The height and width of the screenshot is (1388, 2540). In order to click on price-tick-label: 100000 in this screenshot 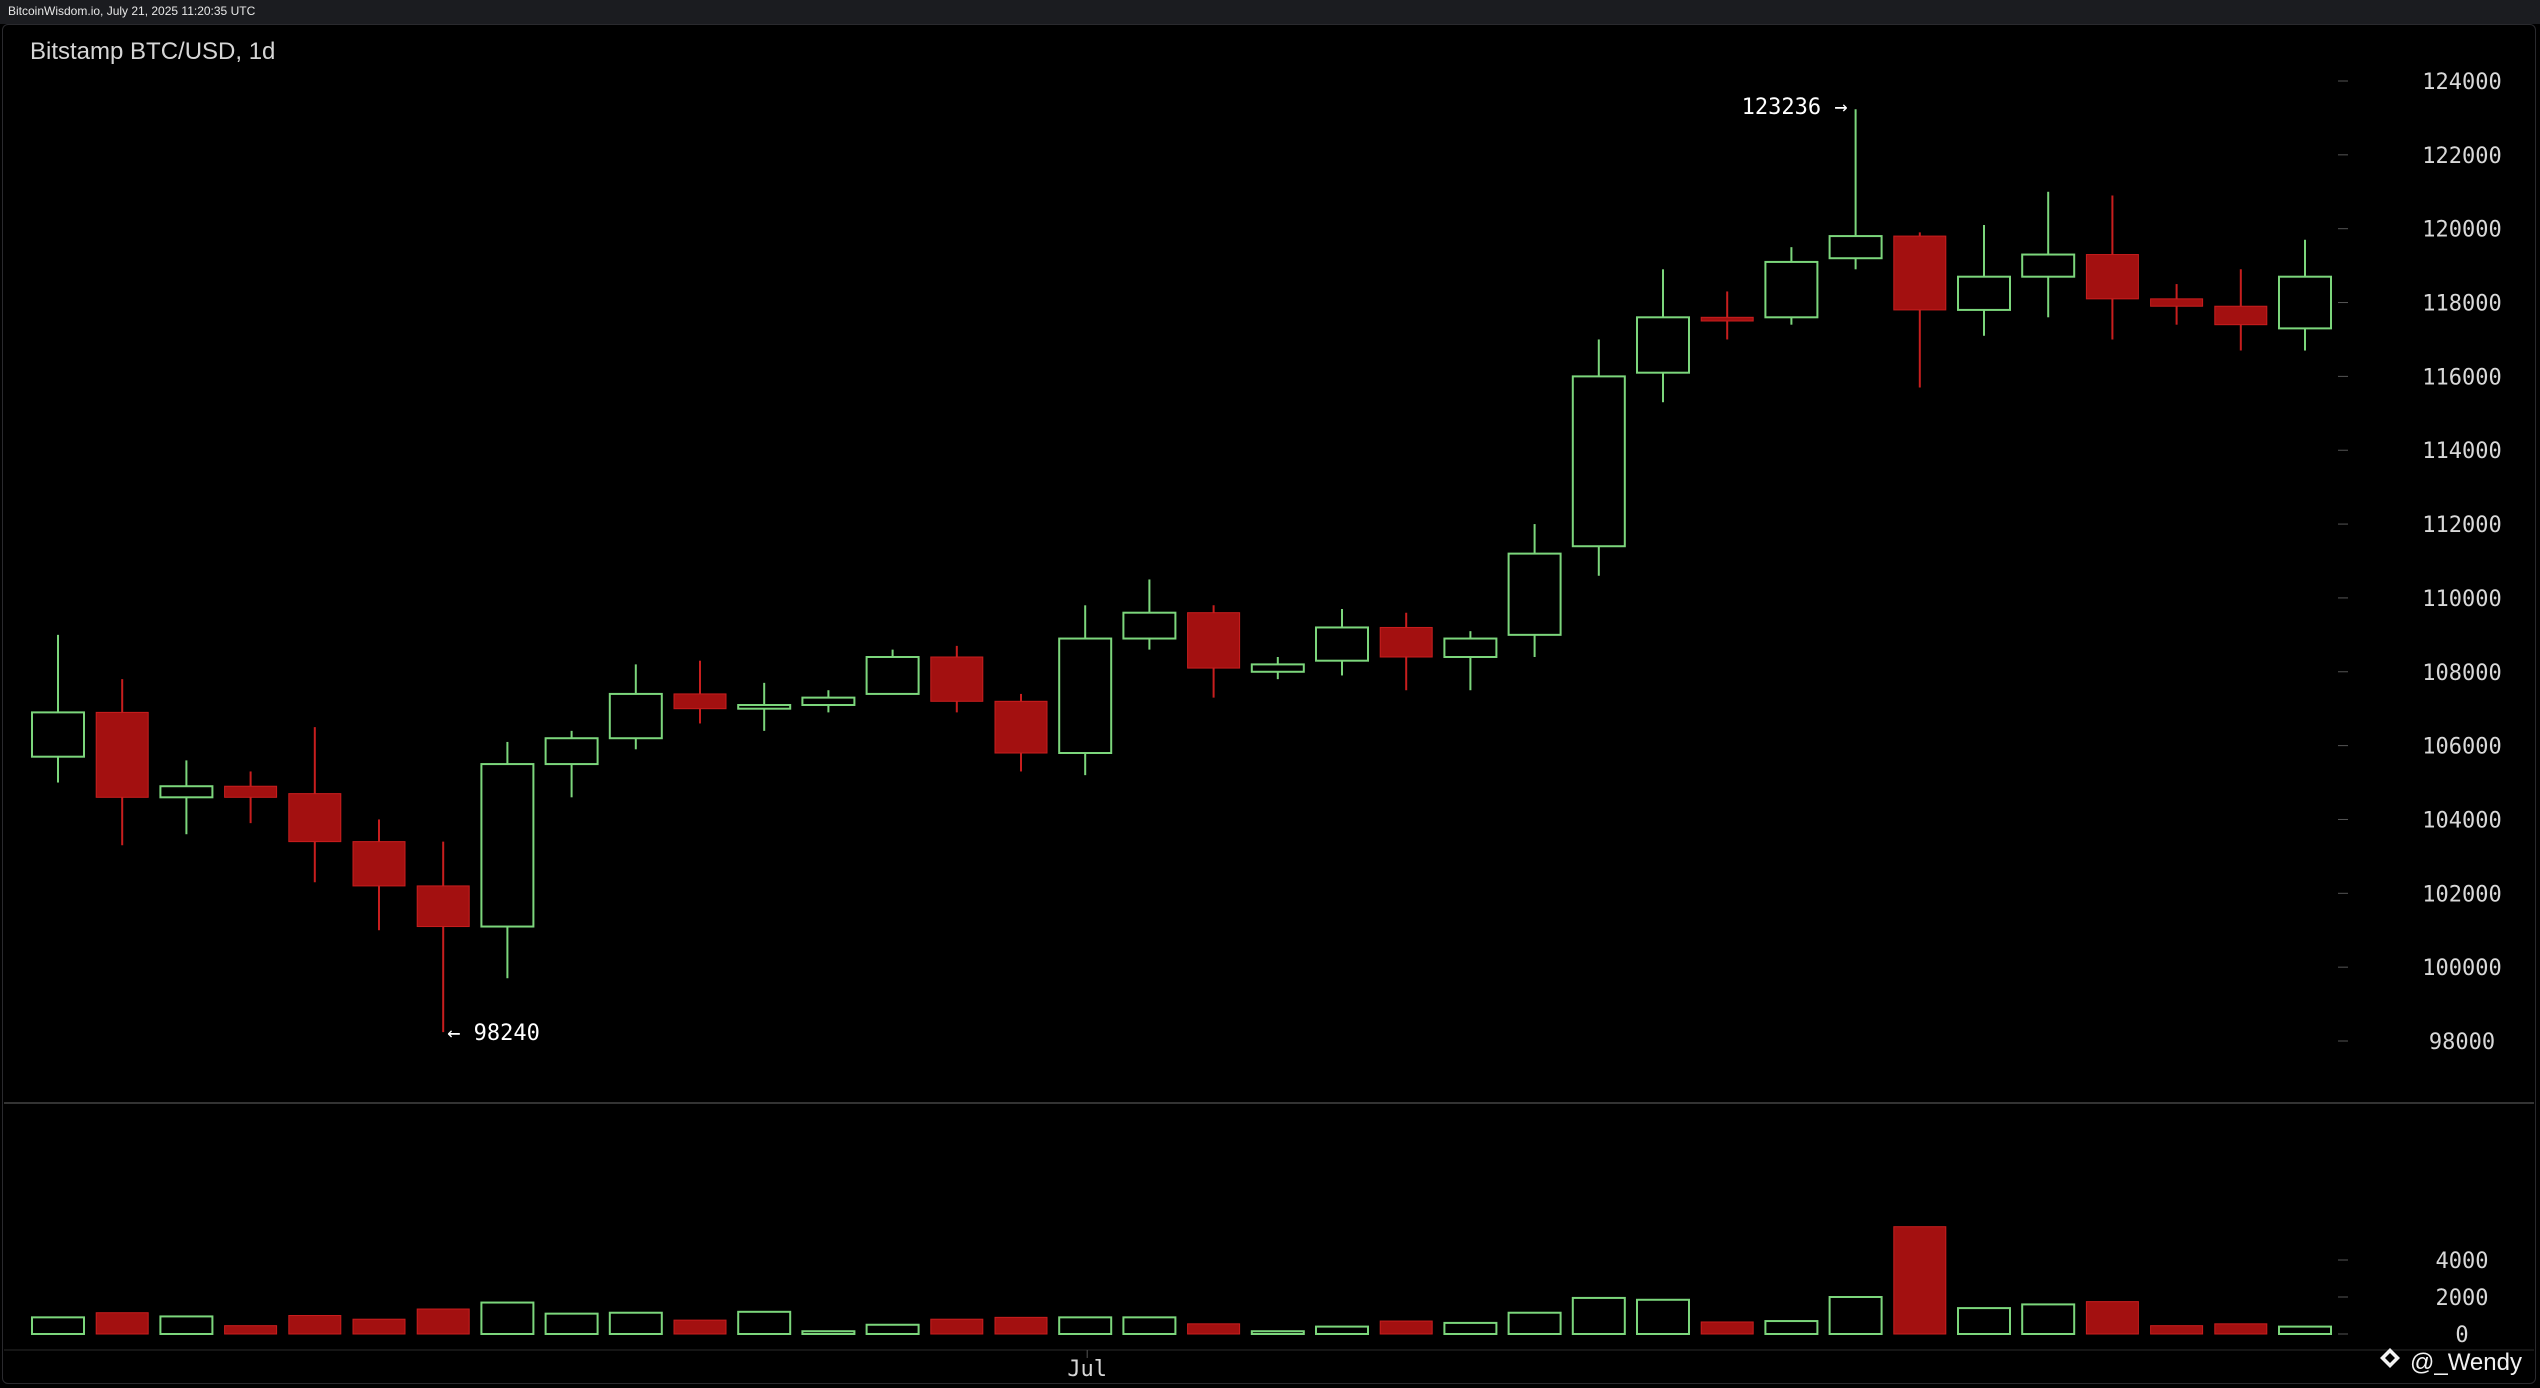, I will do `click(2461, 968)`.